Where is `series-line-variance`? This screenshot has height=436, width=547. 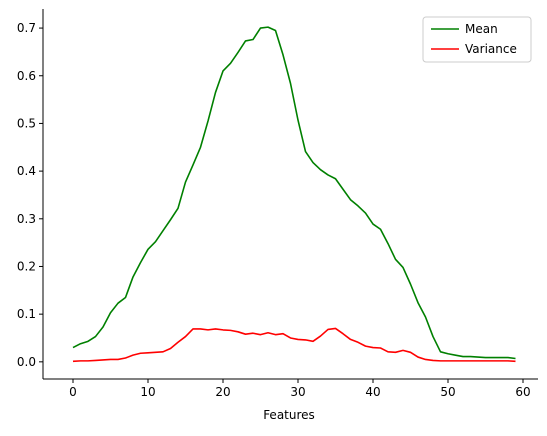 series-line-variance is located at coordinates (294, 345).